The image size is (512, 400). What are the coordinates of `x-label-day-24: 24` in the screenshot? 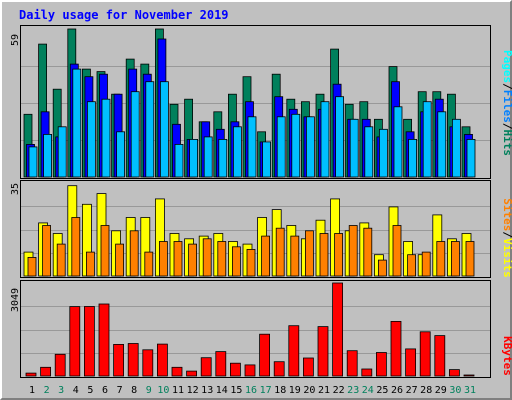 It's located at (368, 390).